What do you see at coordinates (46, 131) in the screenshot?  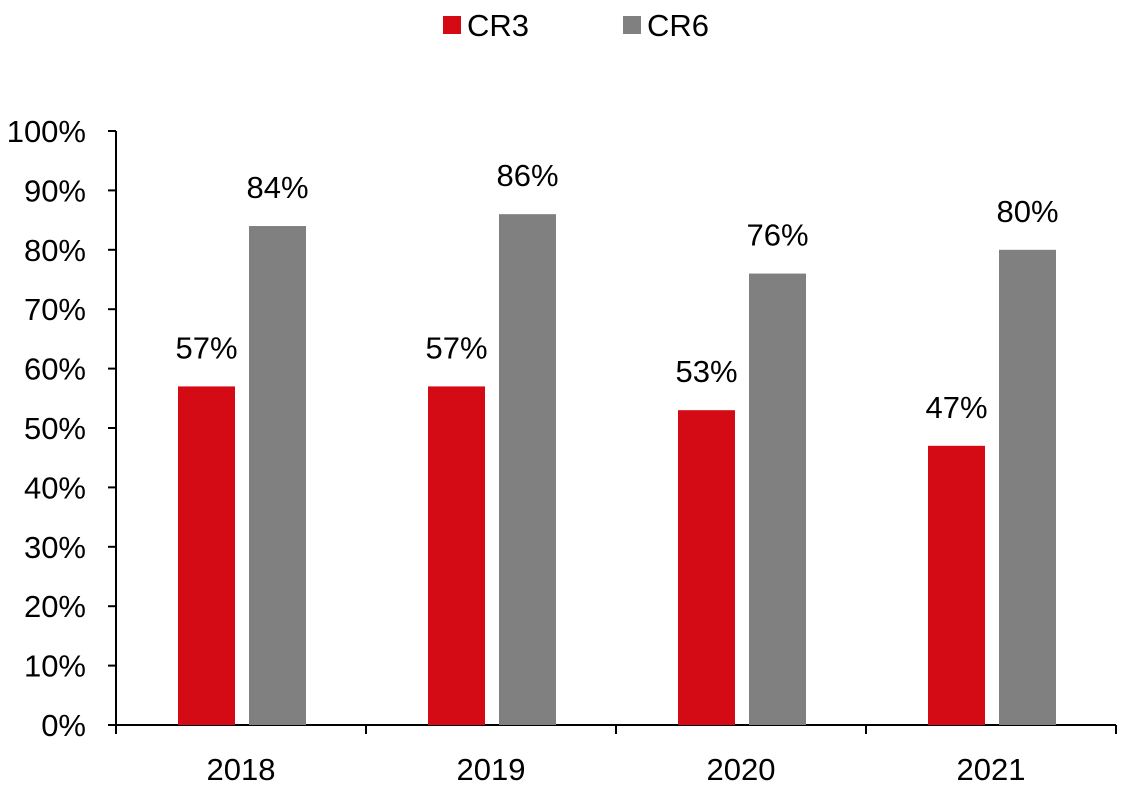 I see `y-tick-label: 100%` at bounding box center [46, 131].